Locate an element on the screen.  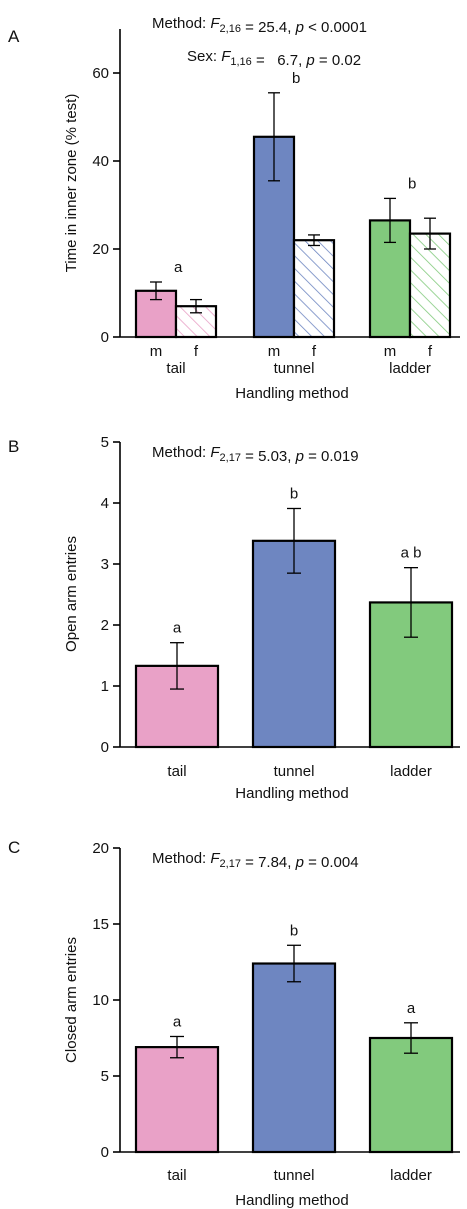
stats-line: Sex: F1,16 = 6.7, p = 0.02 is located at coordinates (274, 58).